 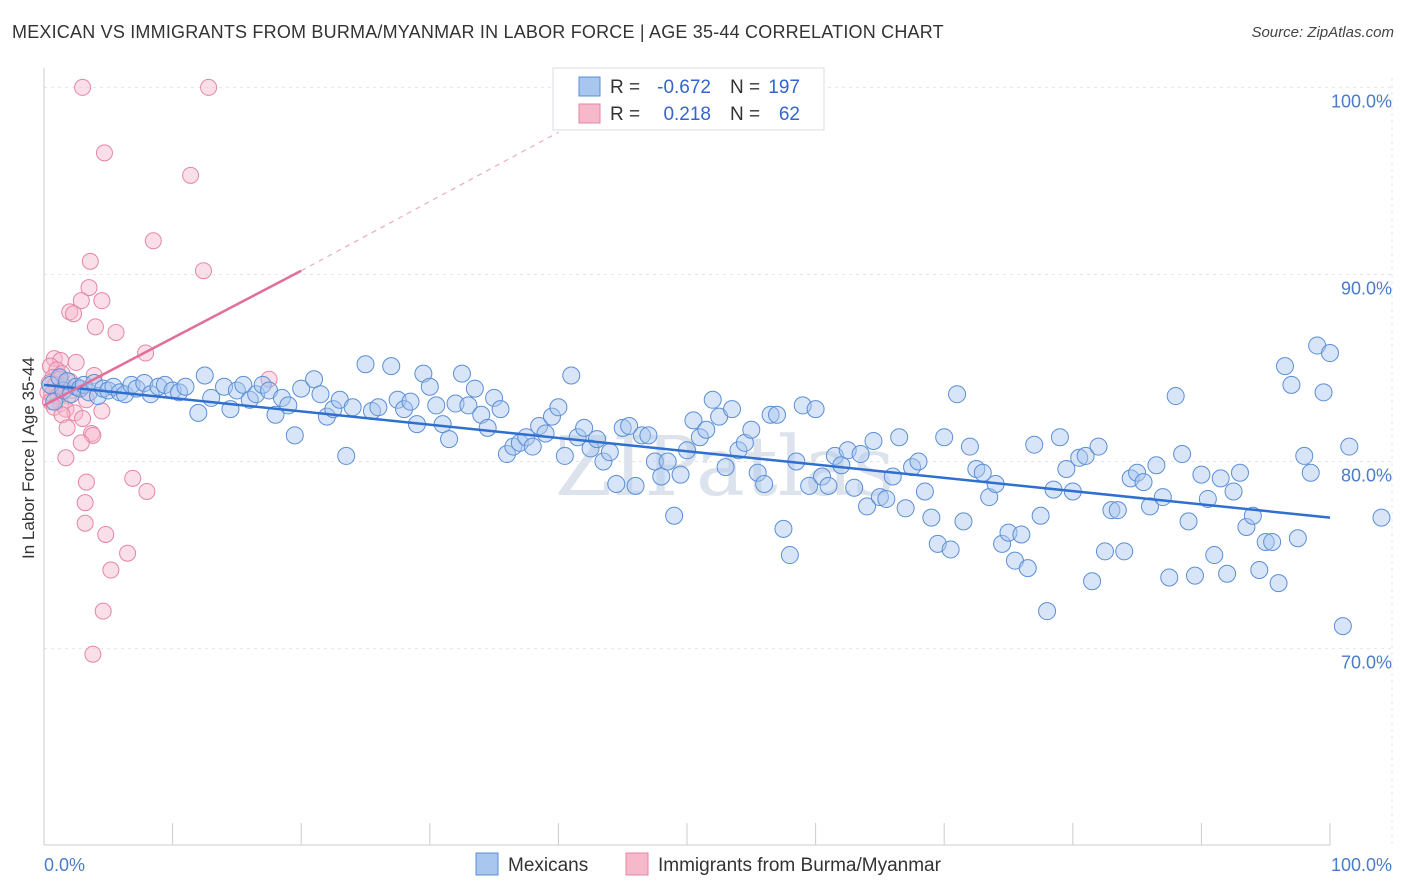 What do you see at coordinates (684, 87) in the screenshot?
I see `legend-r-value-1: -0.672` at bounding box center [684, 87].